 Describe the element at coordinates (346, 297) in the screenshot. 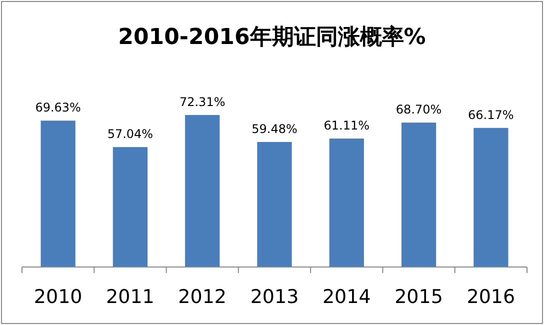

I see `x-tick-label: 2014` at that location.